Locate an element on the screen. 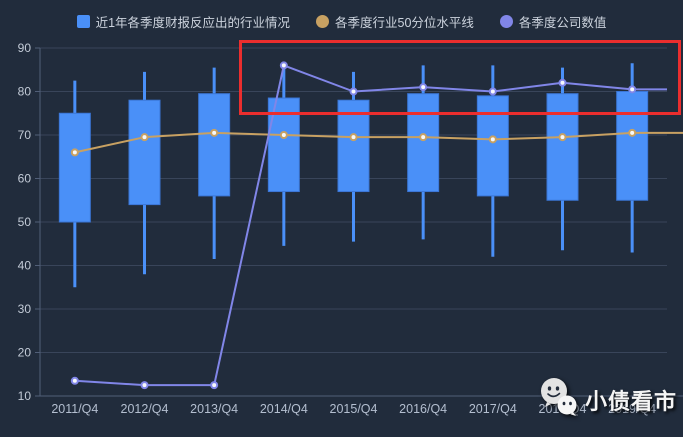 The image size is (683, 437). legend-item-company-value: 各季度公司数值 is located at coordinates (553, 21).